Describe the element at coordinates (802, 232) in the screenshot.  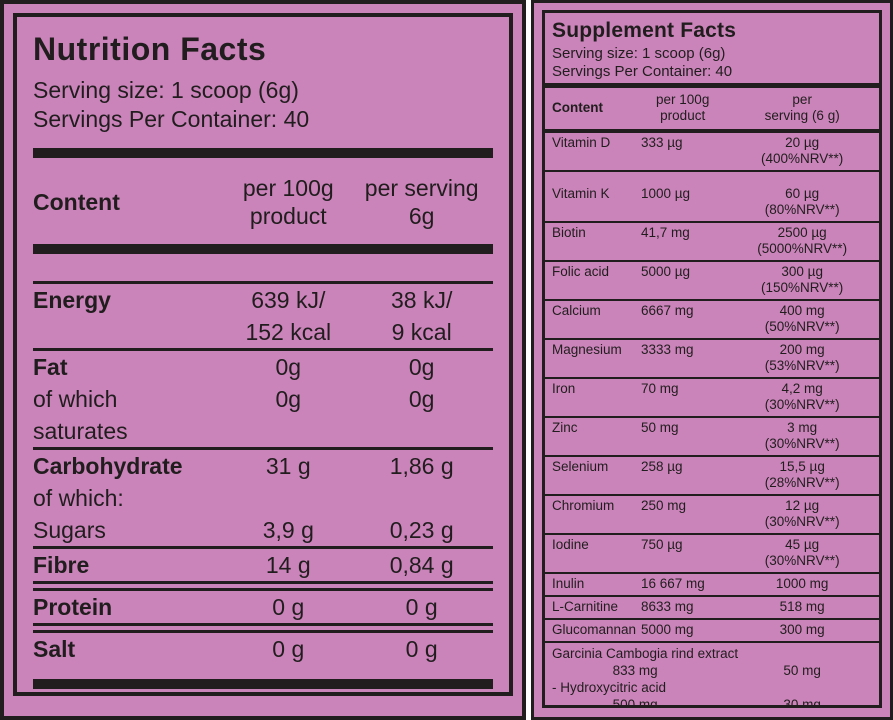
I see `row-serving: 2500 µg` at that location.